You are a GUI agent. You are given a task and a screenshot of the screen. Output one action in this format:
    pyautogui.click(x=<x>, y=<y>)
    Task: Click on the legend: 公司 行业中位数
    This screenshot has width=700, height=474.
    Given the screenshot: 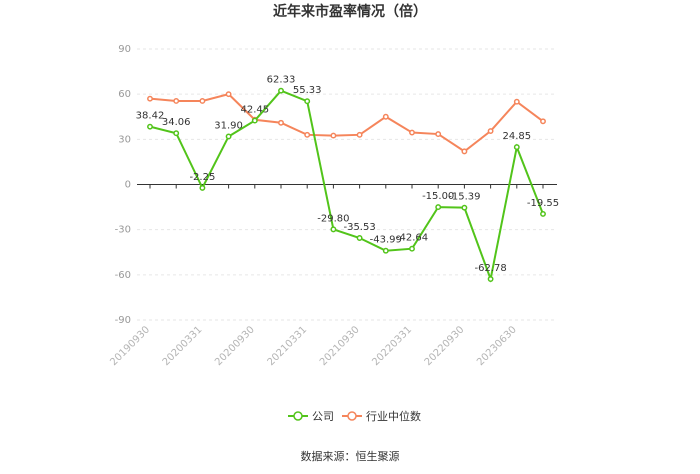 What is the action you would take?
    pyautogui.click(x=354, y=416)
    